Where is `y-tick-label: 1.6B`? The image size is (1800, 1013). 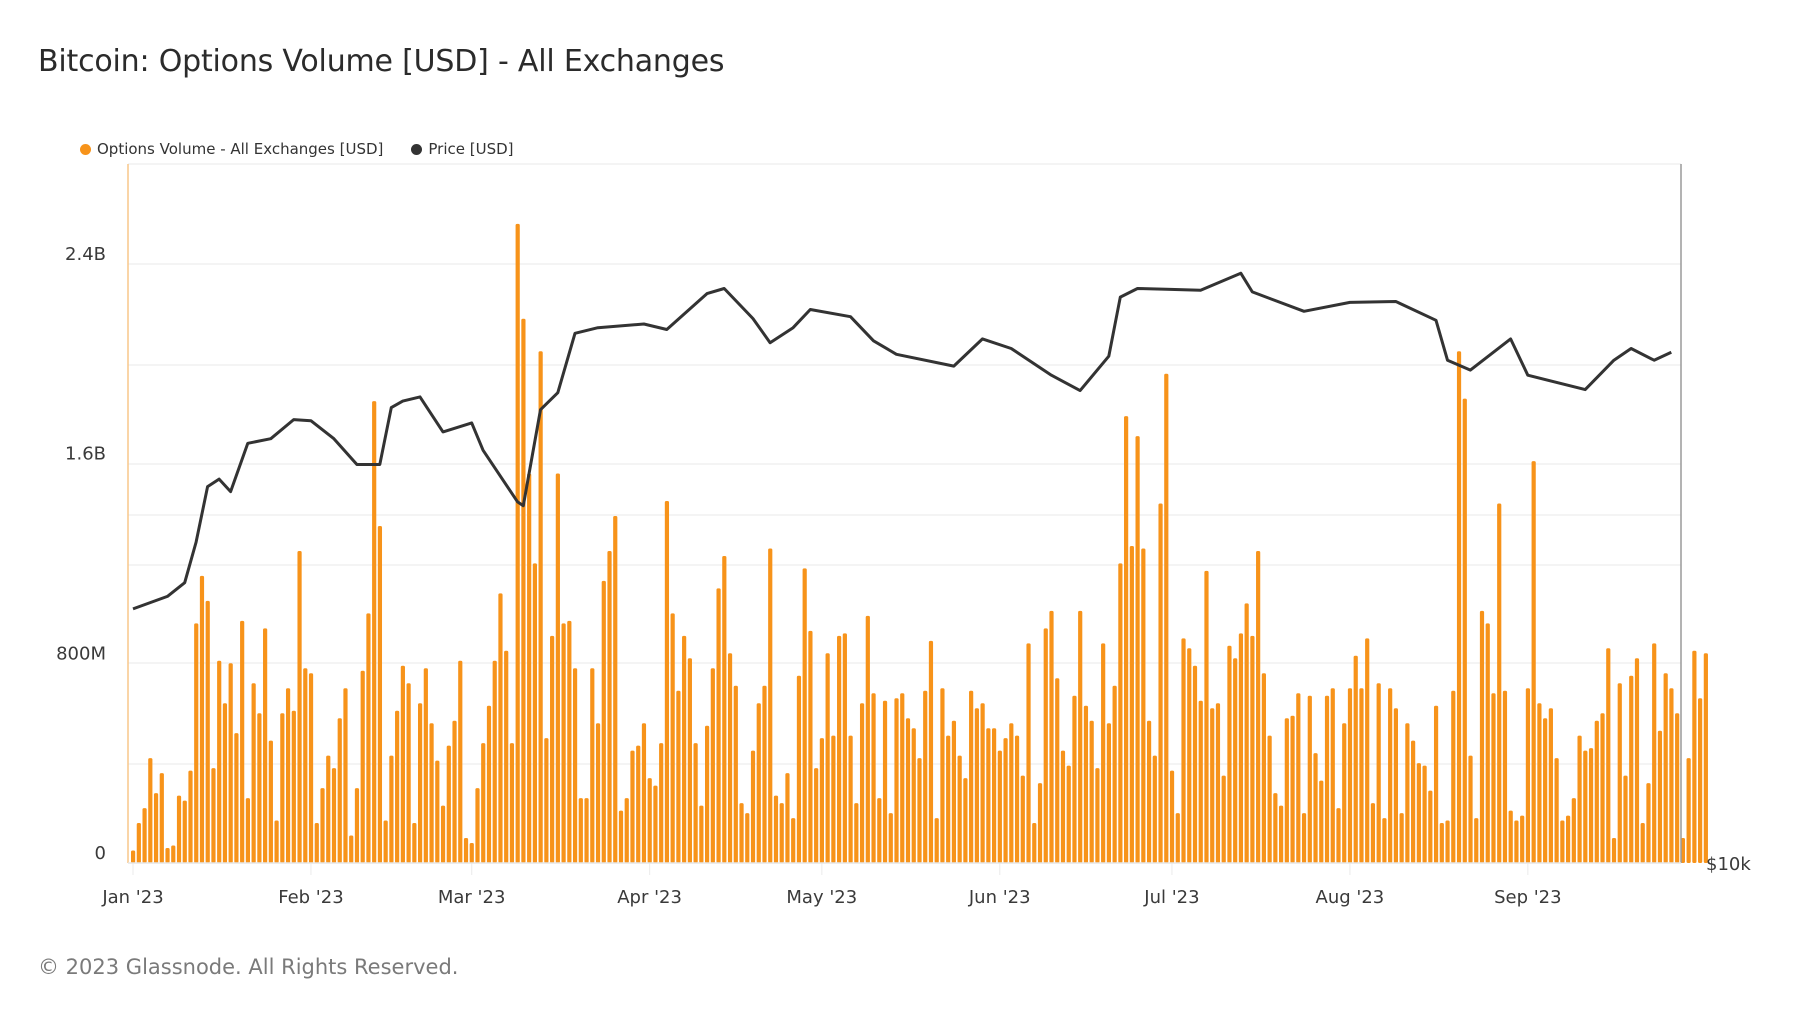
y-tick-label: 1.6B is located at coordinates (85, 454).